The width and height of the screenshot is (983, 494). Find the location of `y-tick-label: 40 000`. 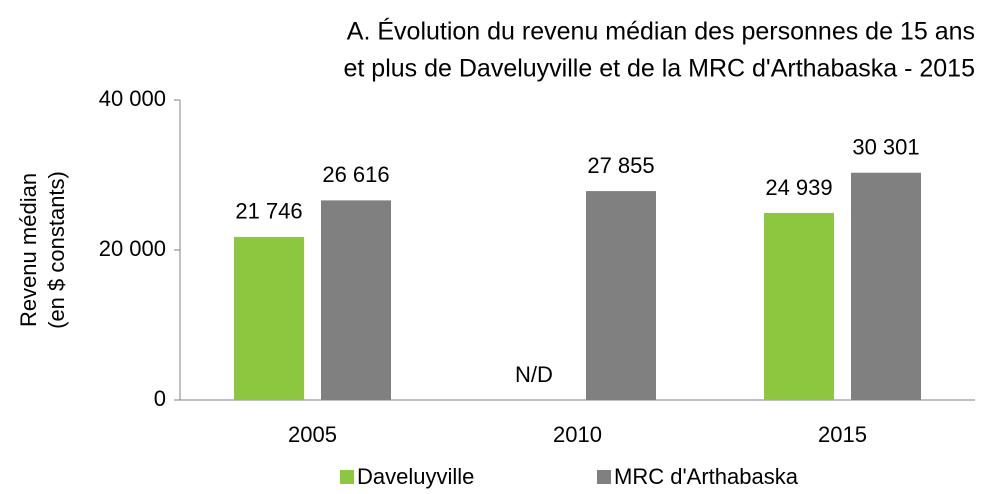

y-tick-label: 40 000 is located at coordinates (132, 98).